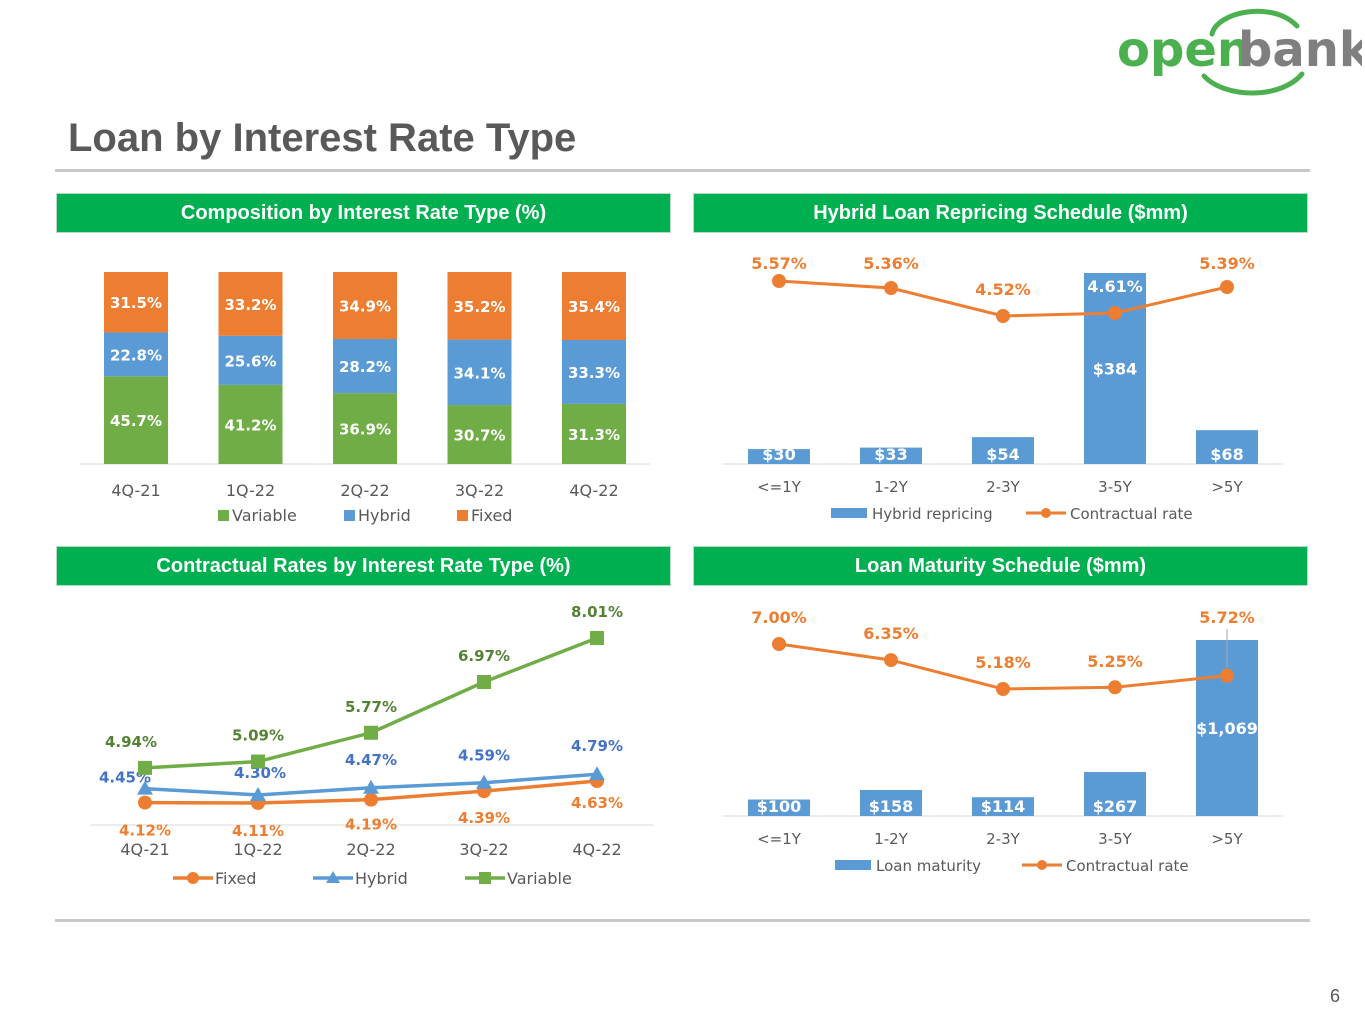  Describe the element at coordinates (1115, 661) in the screenshot. I see `maturity-rate-label: 5.25%` at that location.